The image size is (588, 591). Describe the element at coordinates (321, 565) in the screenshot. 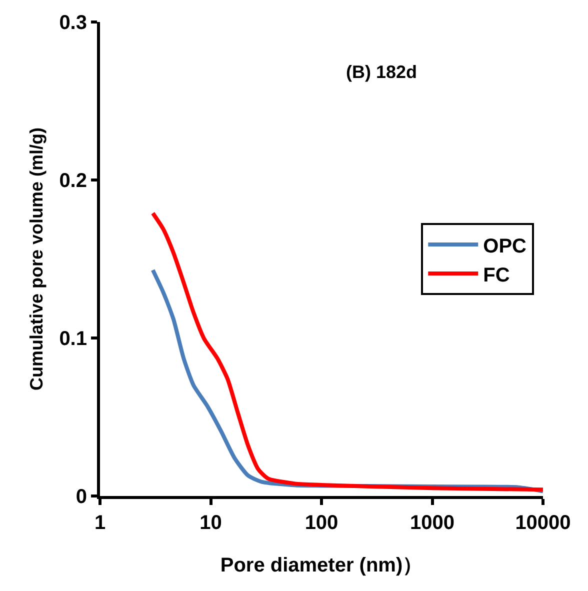

I see `x-axis-title: Pore diameter (nm)）` at that location.